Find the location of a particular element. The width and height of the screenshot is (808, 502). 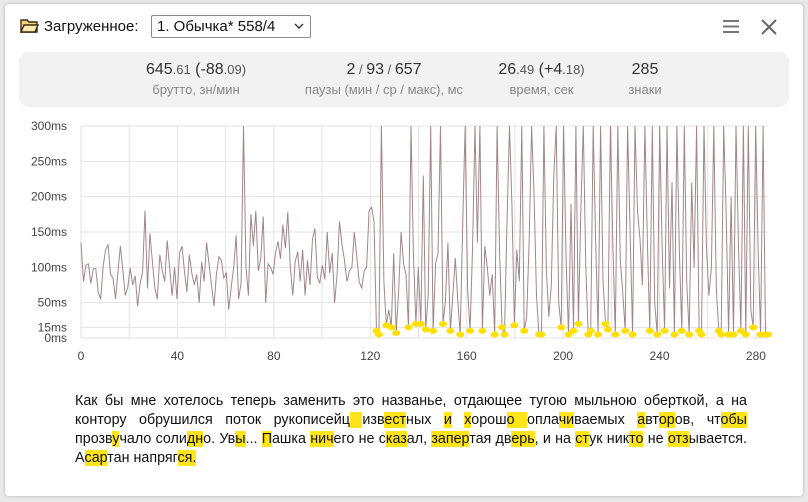

stat-gross-value: 645.61 (-88.09) is located at coordinates (196, 69).